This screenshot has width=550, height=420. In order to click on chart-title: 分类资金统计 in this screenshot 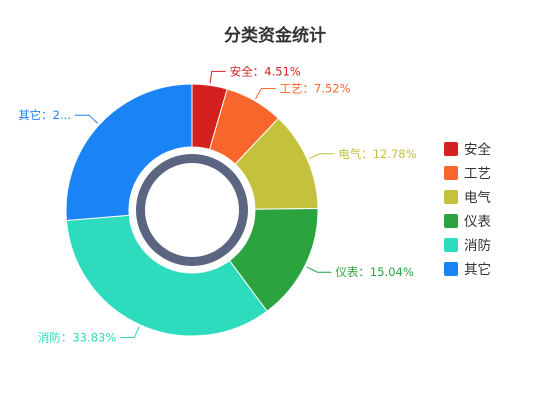, I will do `click(275, 35)`.